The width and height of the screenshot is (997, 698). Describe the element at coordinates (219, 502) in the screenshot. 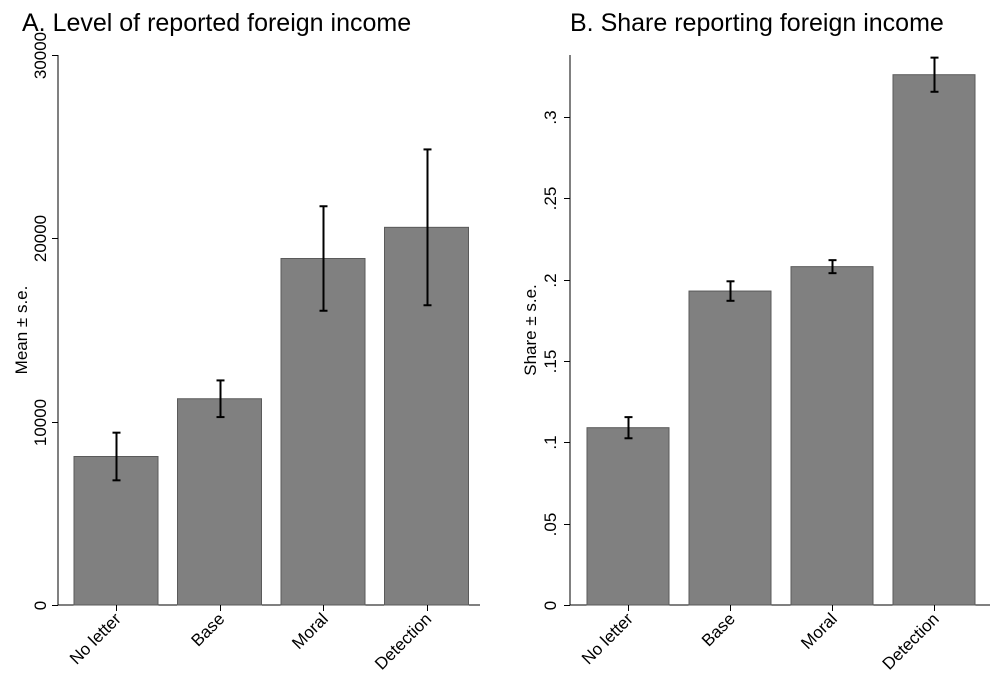

I see `panel-a-bar-base` at that location.